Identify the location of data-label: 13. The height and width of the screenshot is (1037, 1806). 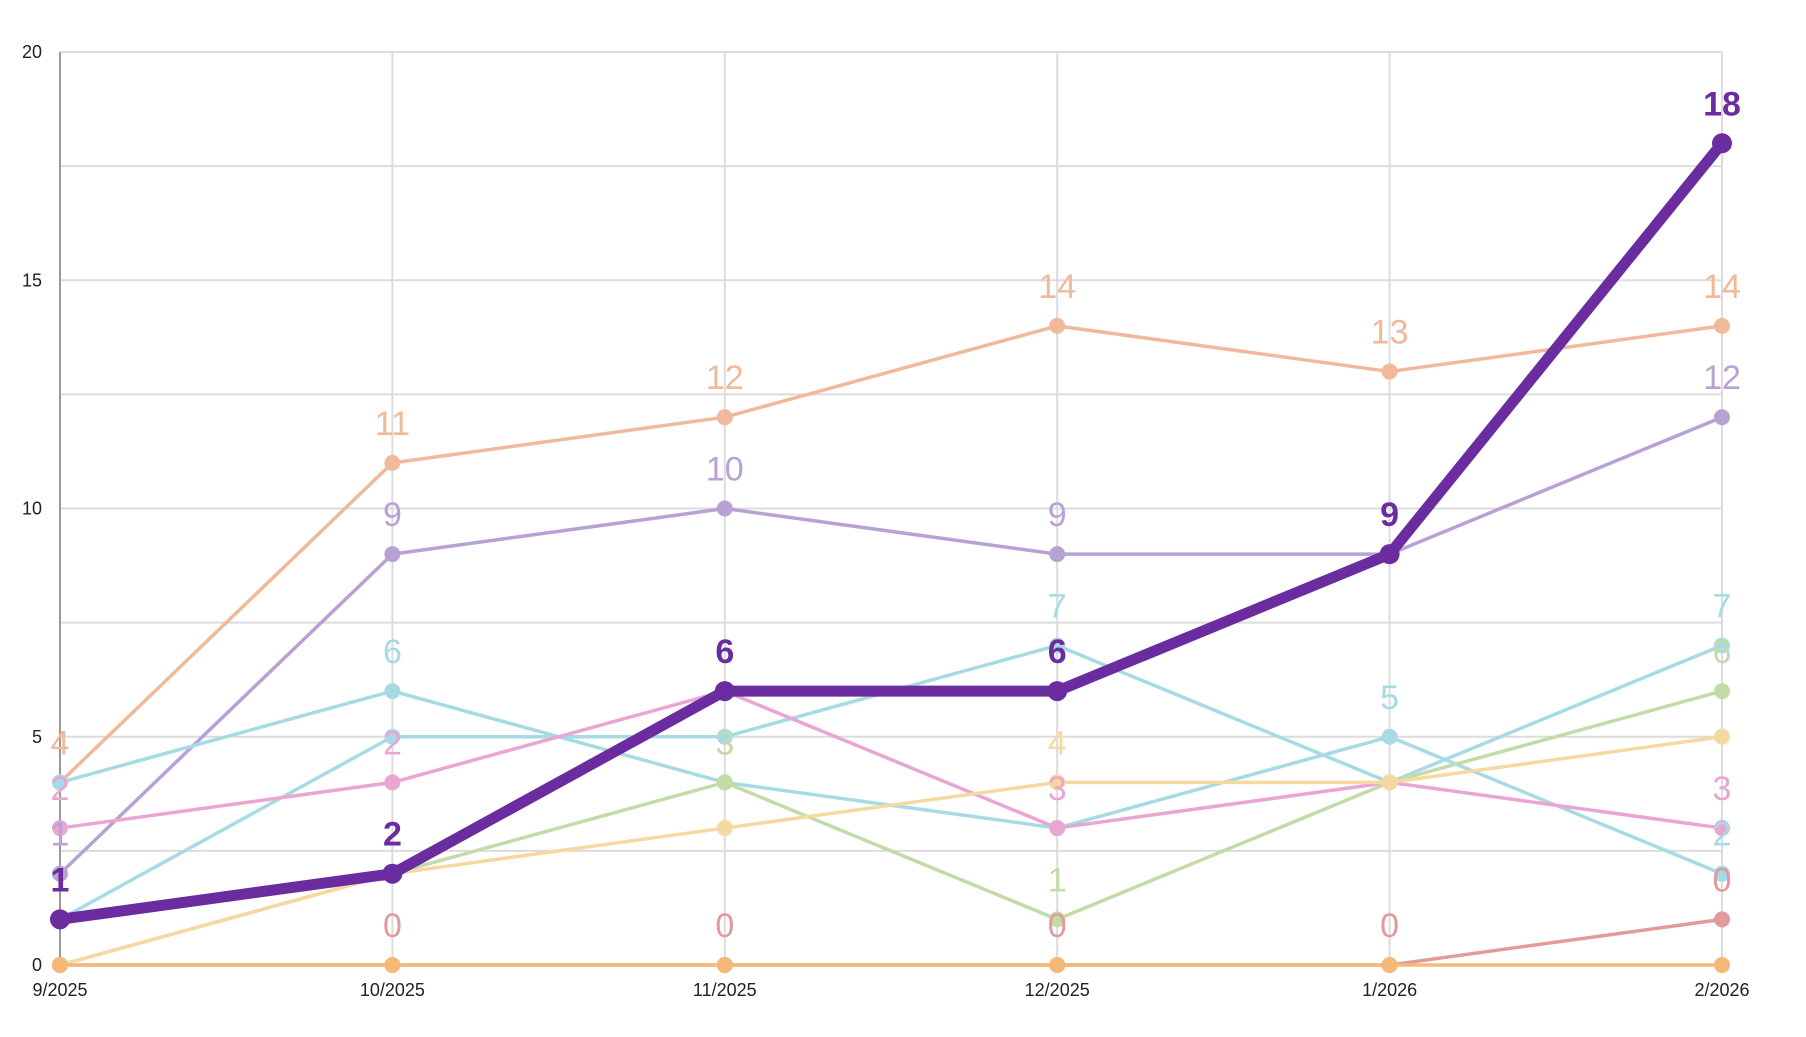
(1390, 333).